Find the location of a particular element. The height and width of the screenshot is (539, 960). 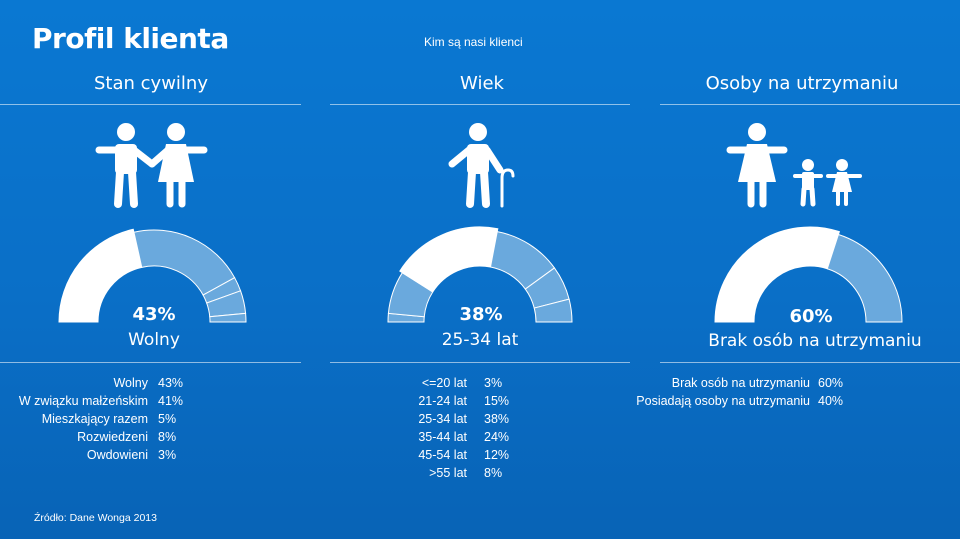

legend-value: 5% is located at coordinates (167, 419).